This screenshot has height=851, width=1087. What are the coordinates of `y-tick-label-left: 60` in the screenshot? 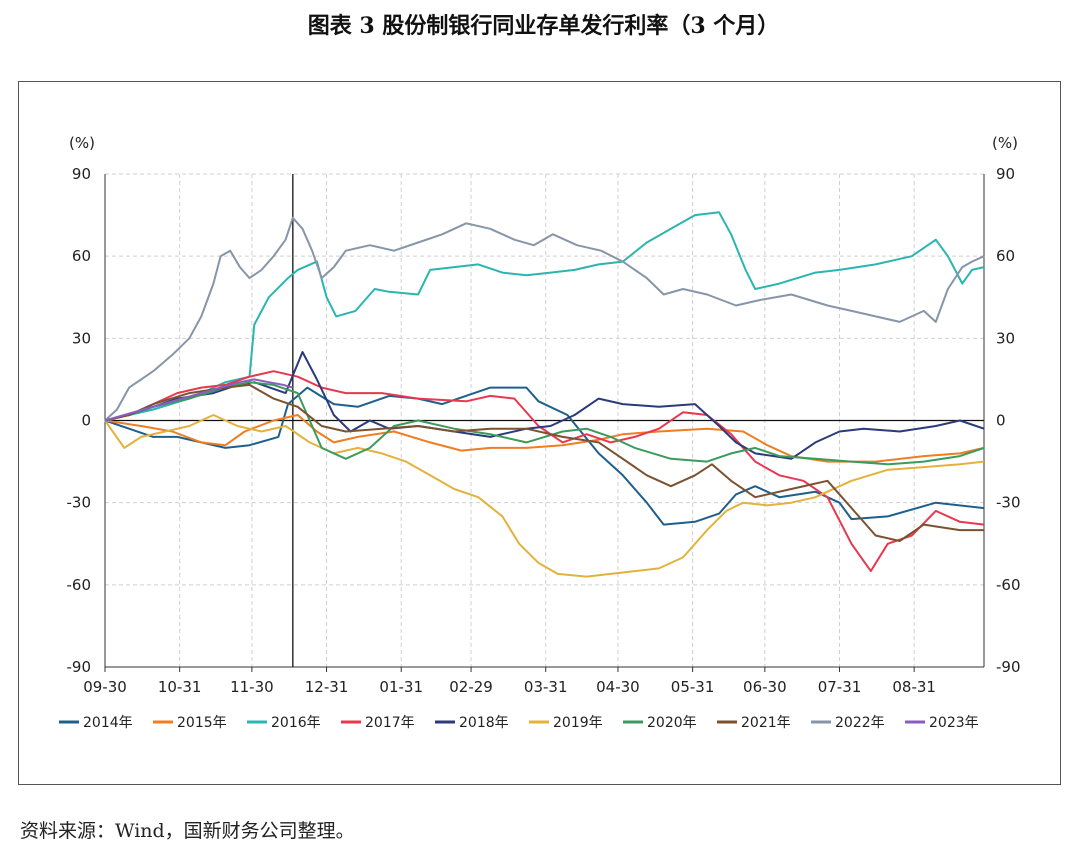 It's located at (81, 256).